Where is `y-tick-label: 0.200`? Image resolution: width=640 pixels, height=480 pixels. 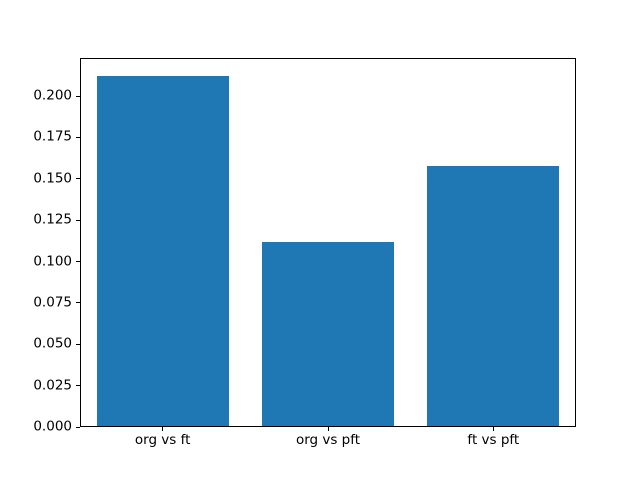
y-tick-label: 0.200 is located at coordinates (52, 95).